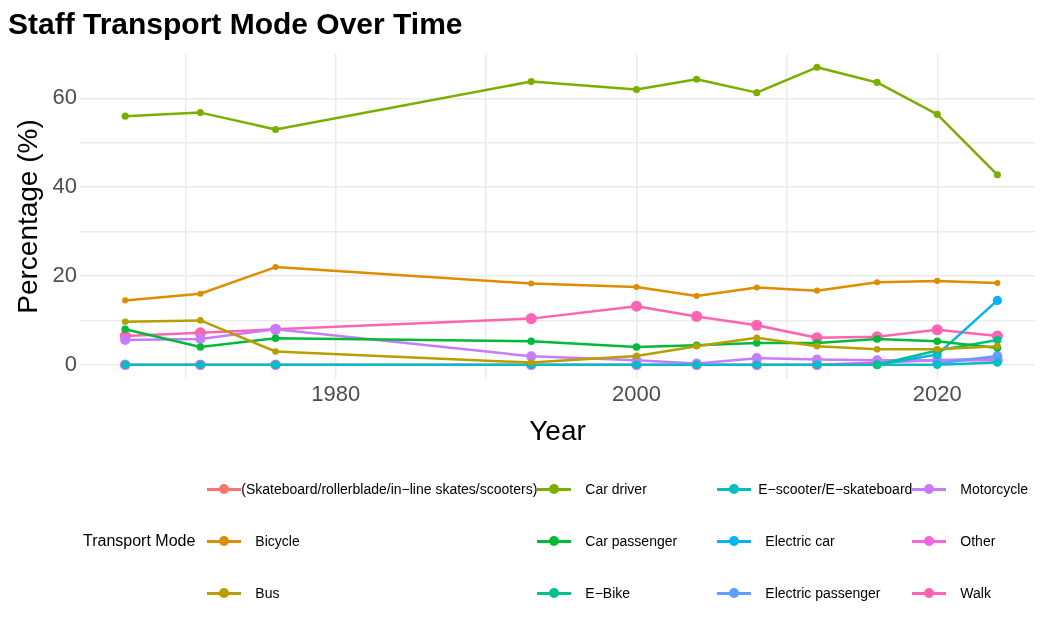 Image resolution: width=1063 pixels, height=619 pixels. I want to click on legend-label: E−Bike, so click(608, 593).